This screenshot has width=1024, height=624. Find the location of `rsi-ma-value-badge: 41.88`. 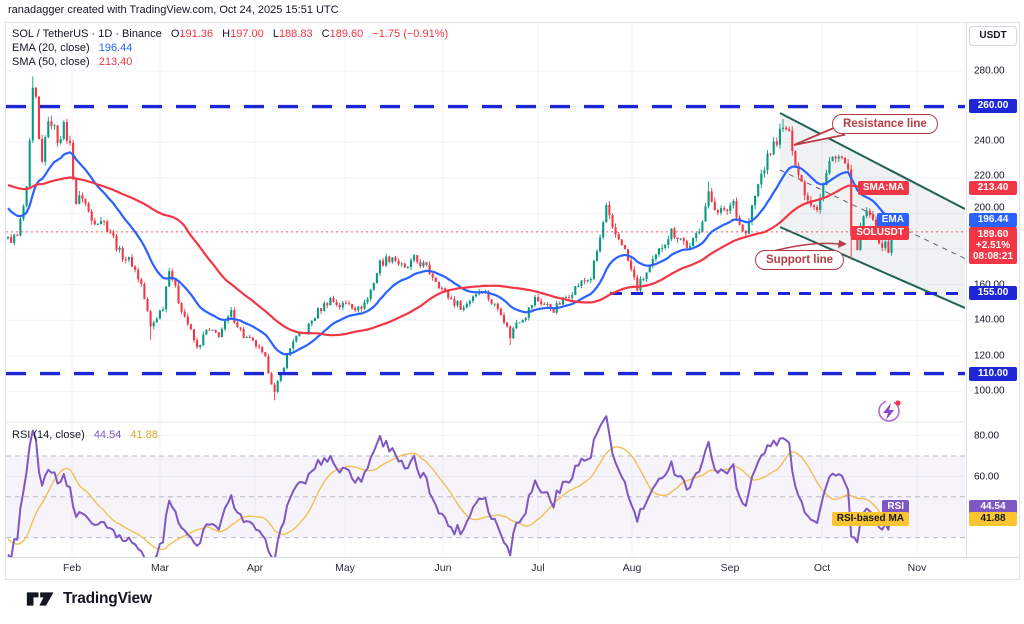

rsi-ma-value-badge: 41.88 is located at coordinates (993, 519).